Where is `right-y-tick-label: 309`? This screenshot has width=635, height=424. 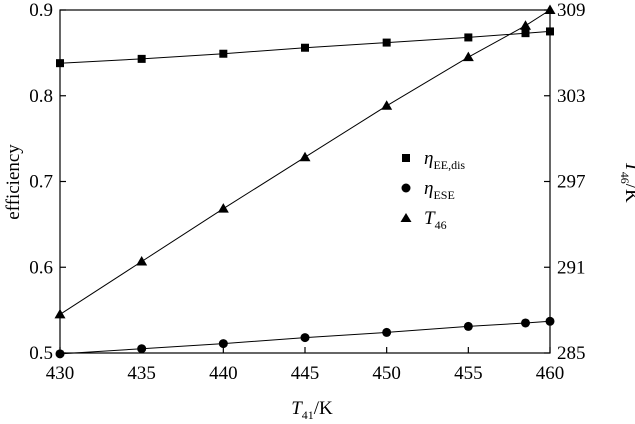
right-y-tick-label: 309 is located at coordinates (571, 10).